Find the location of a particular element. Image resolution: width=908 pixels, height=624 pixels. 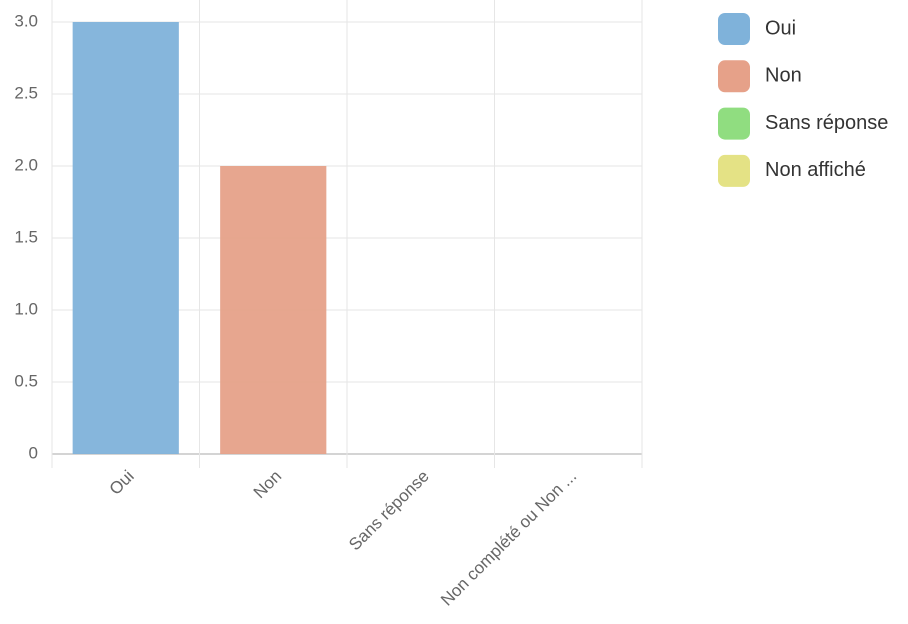

y-tick-label: 0.5 is located at coordinates (26, 380).